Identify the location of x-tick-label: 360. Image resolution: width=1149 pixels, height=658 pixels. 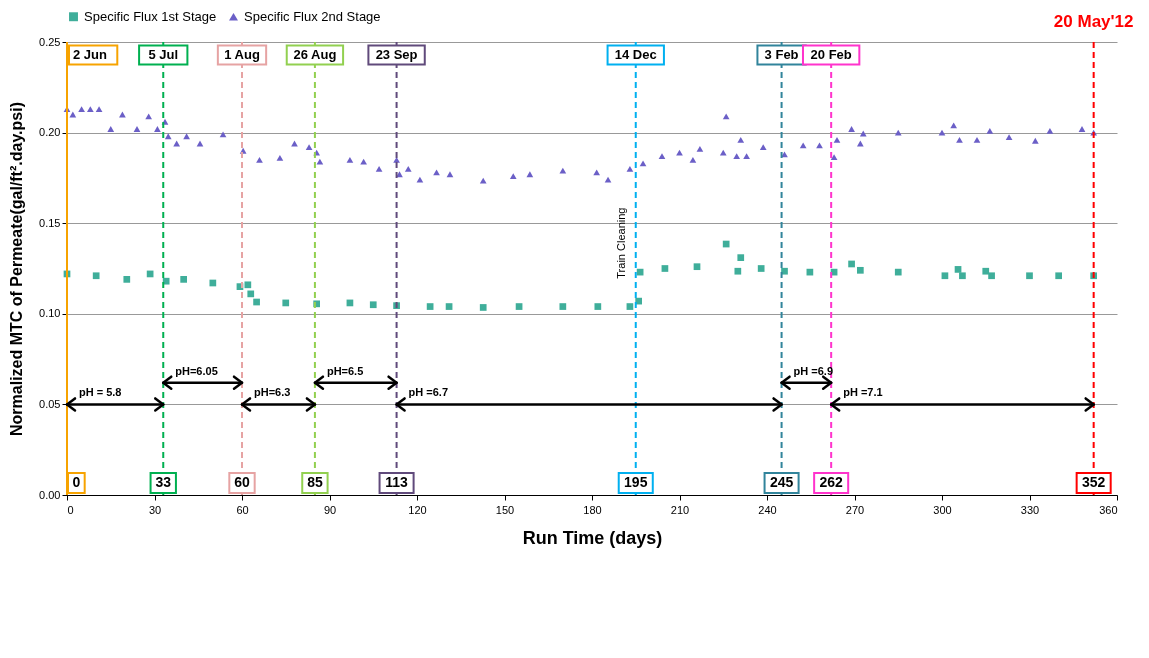
(1108, 509).